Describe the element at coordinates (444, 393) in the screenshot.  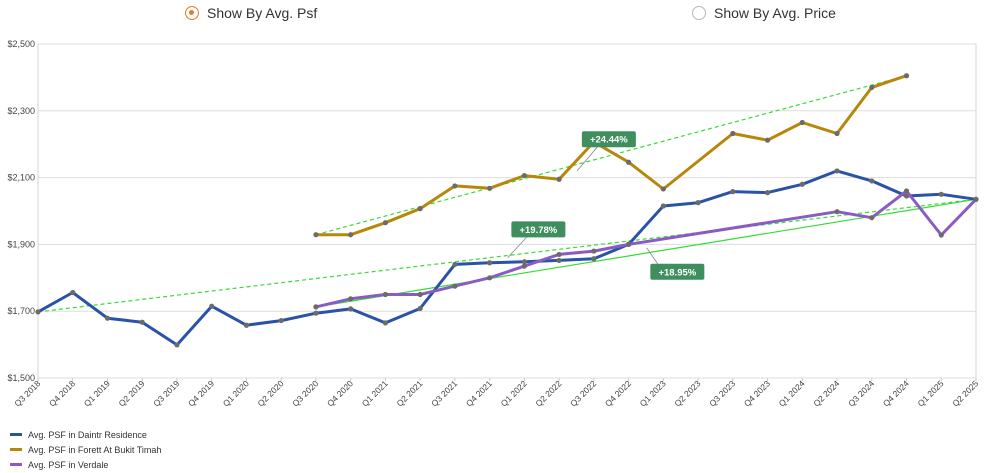
I see `x-tick-label: Q3 2021` at that location.